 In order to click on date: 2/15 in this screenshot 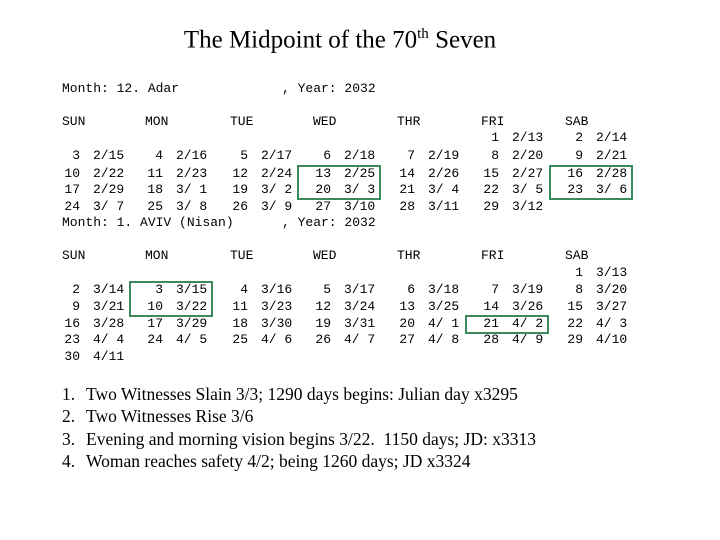, I will do `click(109, 155)`.